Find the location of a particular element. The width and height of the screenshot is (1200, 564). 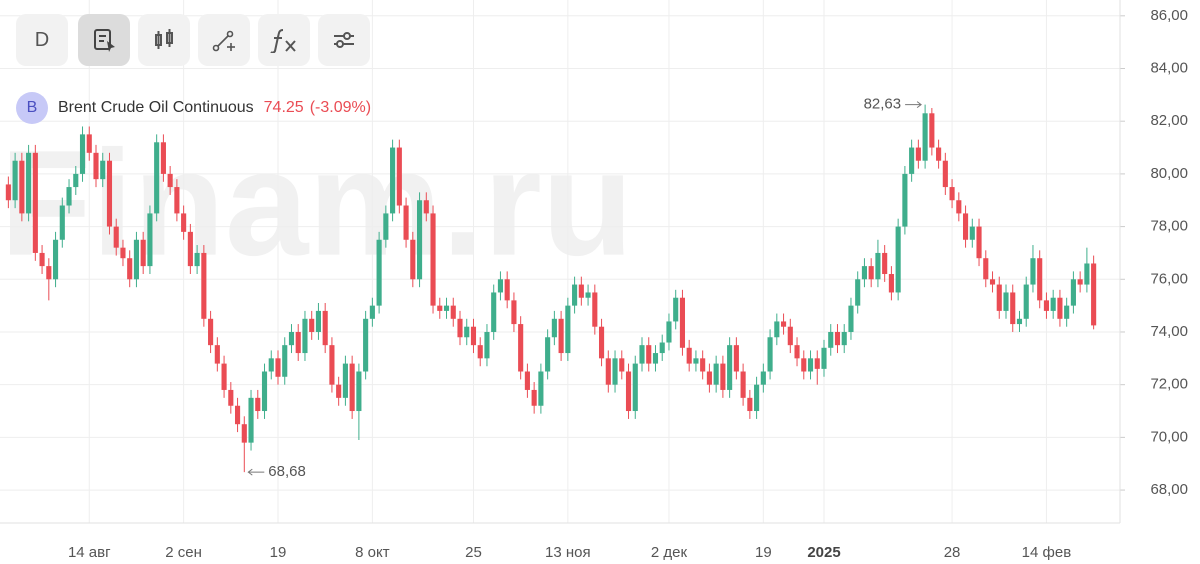

function-button is located at coordinates (284, 40).